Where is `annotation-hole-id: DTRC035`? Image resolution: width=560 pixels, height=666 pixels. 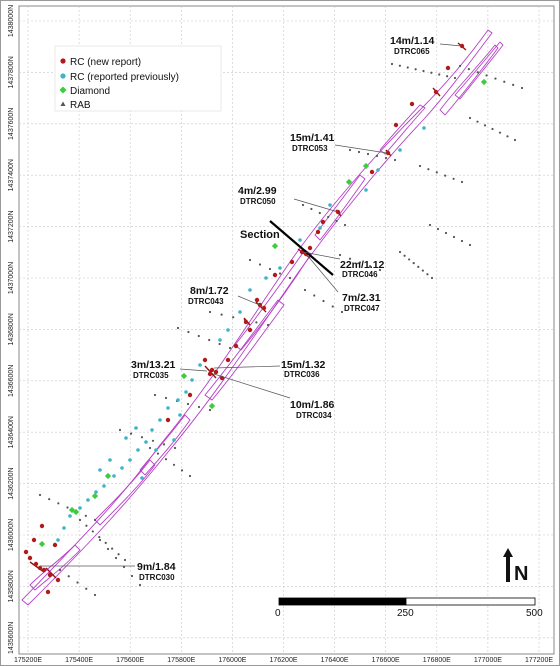
annotation-hole-id: DTRC035 is located at coordinates (151, 375).